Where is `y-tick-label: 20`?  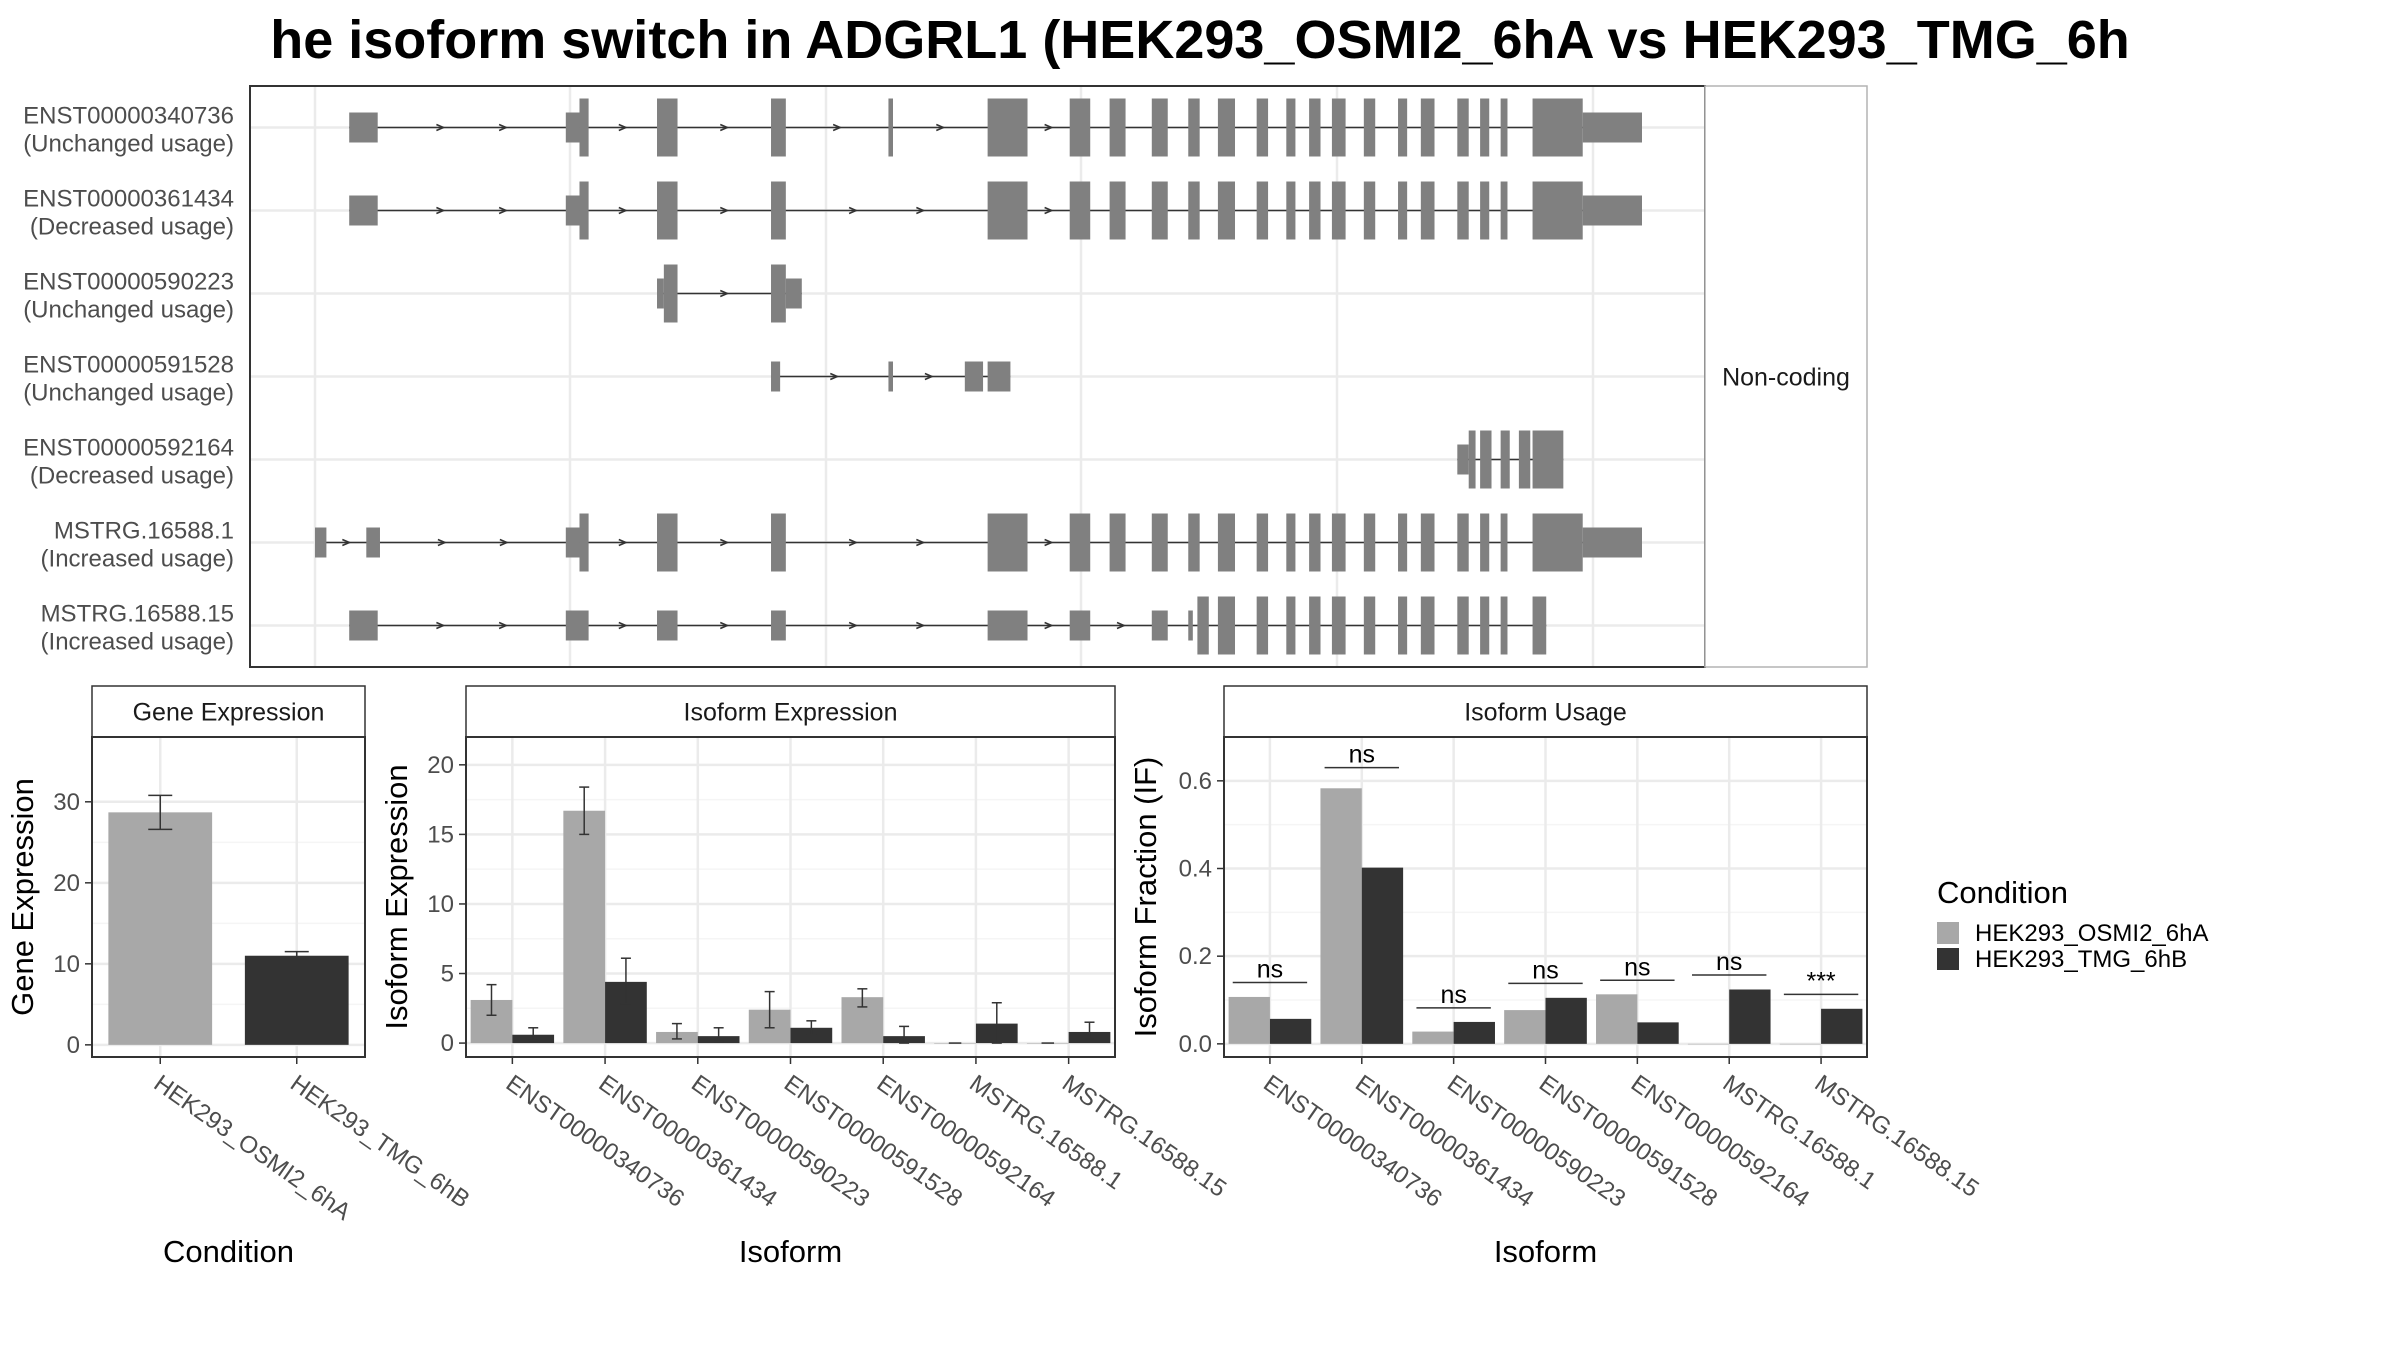 y-tick-label: 20 is located at coordinates (440, 765).